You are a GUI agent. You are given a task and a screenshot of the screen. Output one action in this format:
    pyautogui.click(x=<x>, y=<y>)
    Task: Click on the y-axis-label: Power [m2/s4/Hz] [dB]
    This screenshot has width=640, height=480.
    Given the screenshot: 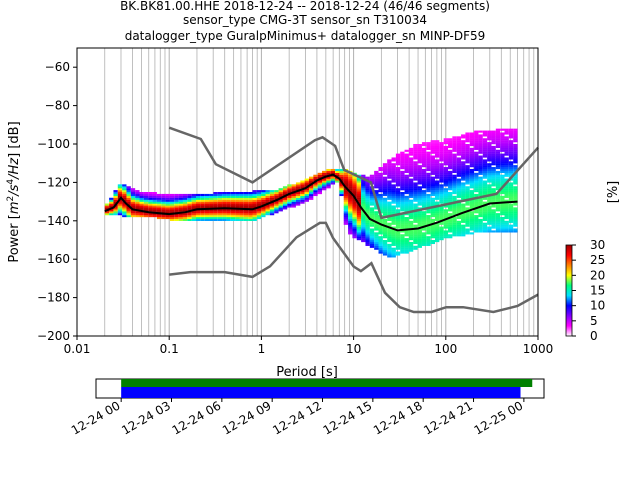 What is the action you would take?
    pyautogui.click(x=14, y=191)
    